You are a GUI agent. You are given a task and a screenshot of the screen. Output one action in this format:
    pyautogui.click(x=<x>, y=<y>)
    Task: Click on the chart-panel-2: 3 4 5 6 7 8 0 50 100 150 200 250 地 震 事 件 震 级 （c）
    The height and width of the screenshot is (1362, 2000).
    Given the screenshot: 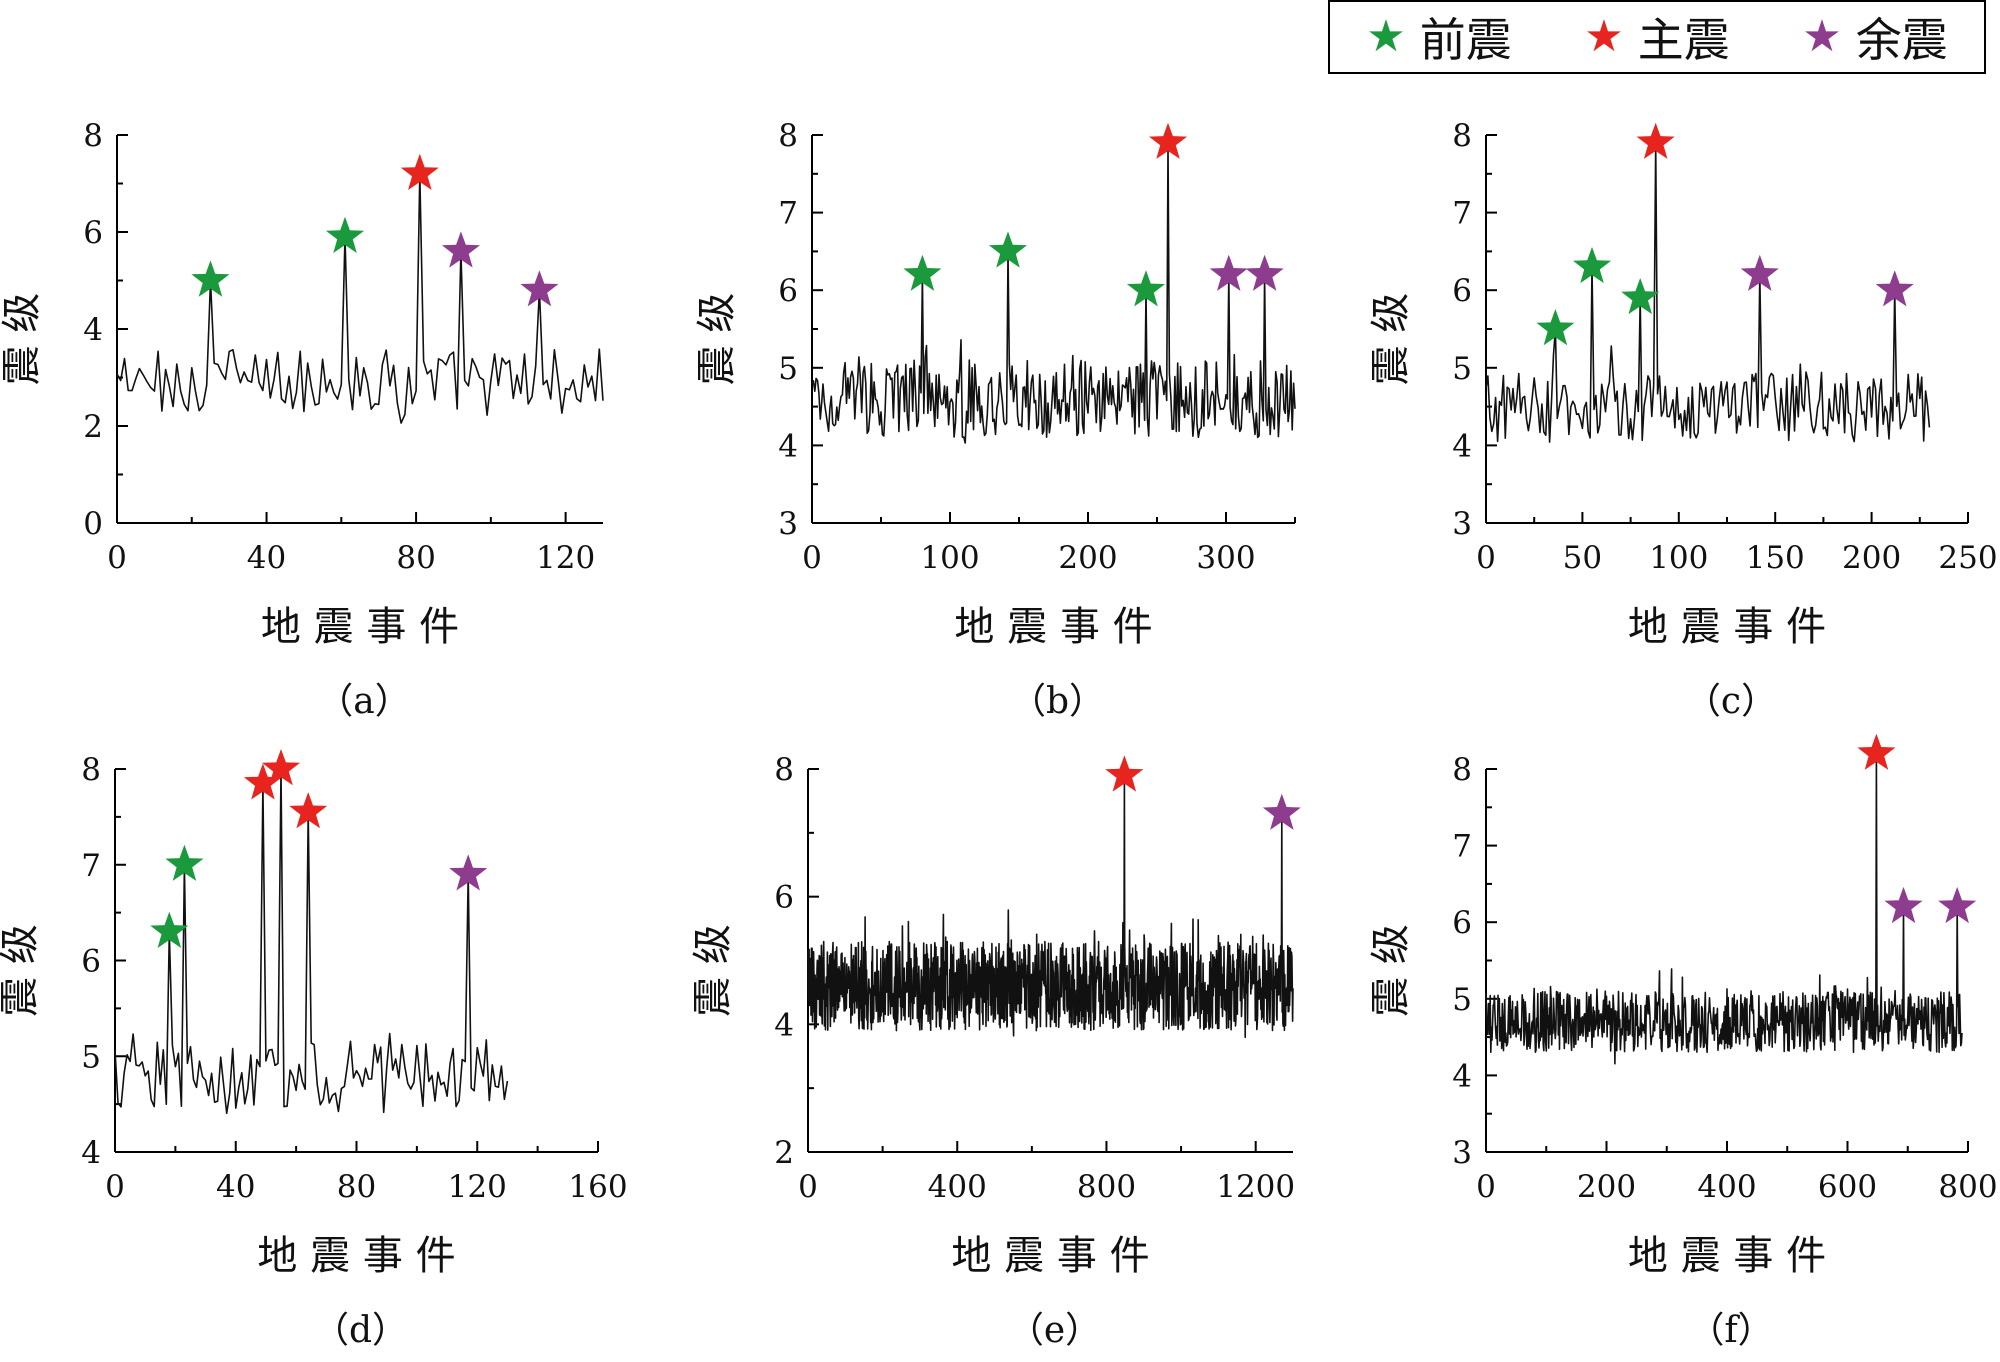 What is the action you would take?
    pyautogui.click(x=1683, y=420)
    